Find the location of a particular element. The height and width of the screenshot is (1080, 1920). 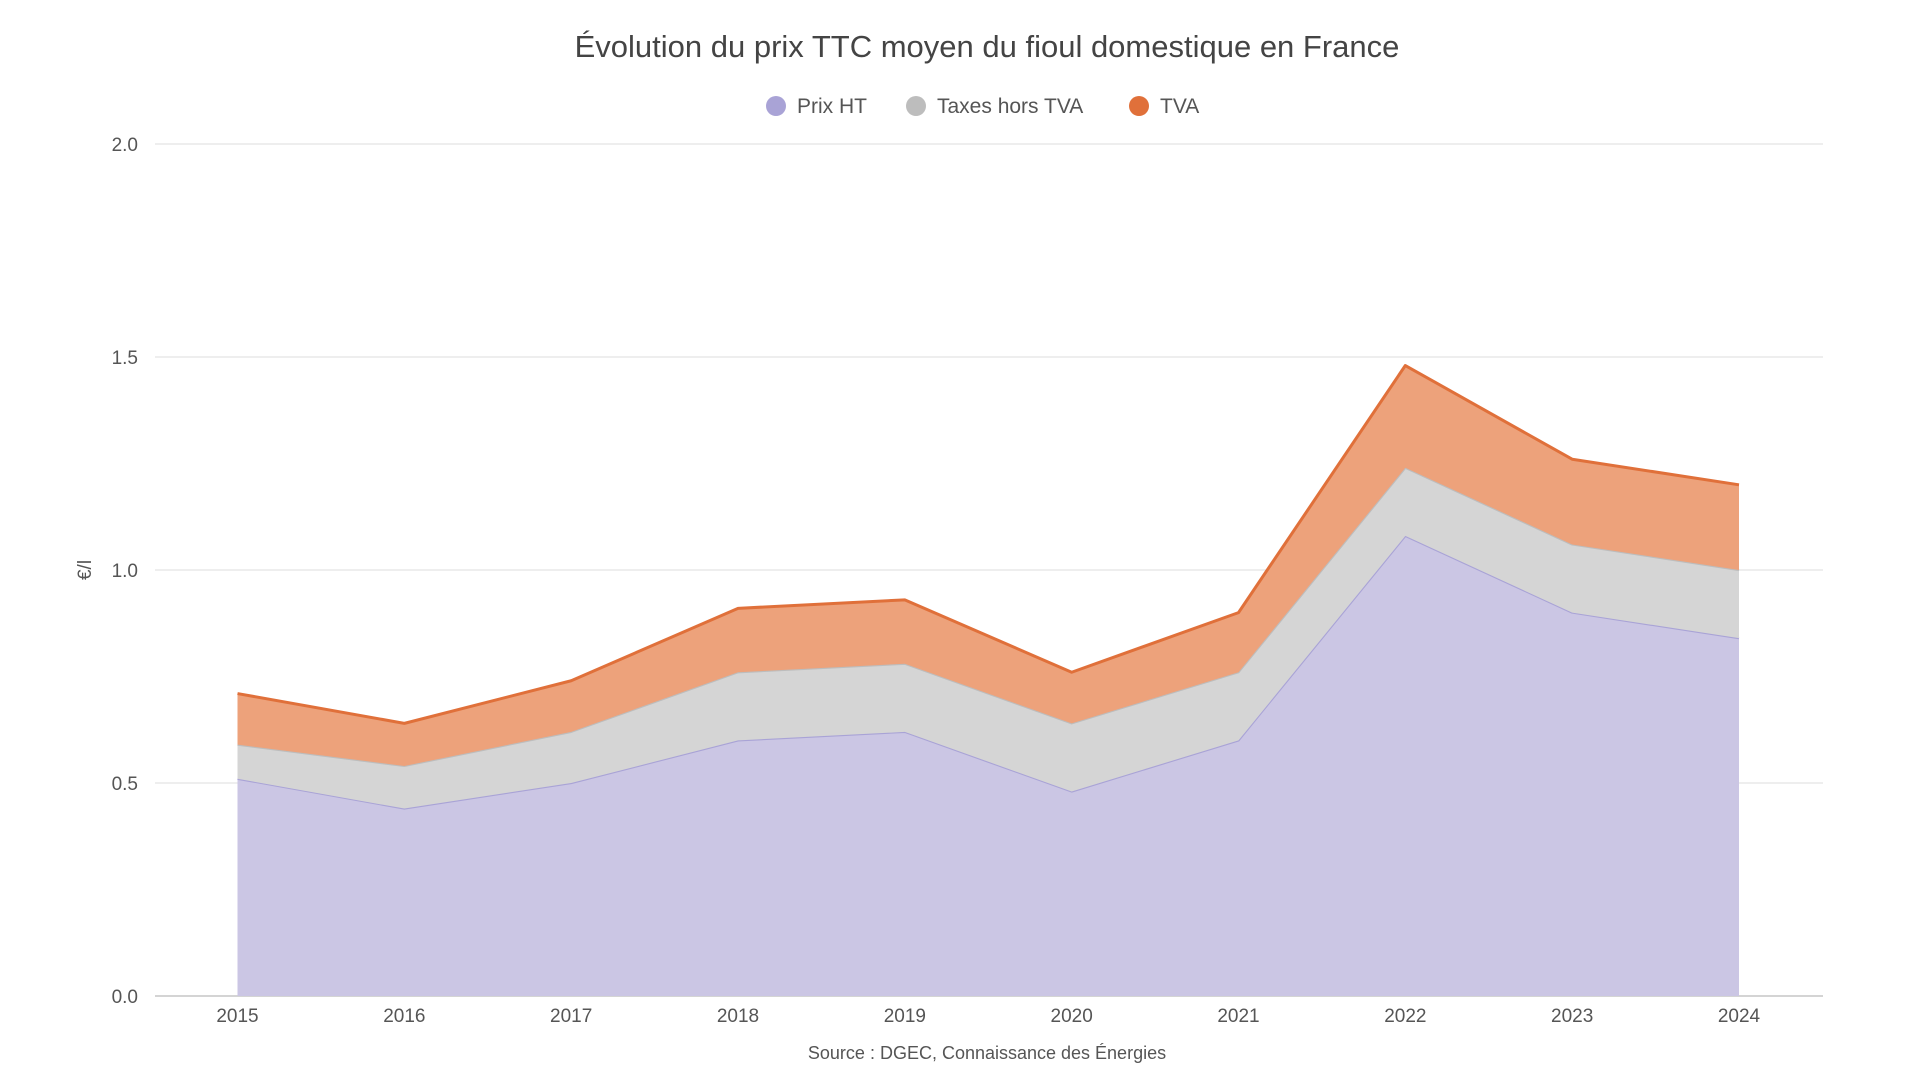

x-axis: 2015 2016 2017 2018 2019 2020 2021 2022 2023 2024 is located at coordinates (988, 1016).